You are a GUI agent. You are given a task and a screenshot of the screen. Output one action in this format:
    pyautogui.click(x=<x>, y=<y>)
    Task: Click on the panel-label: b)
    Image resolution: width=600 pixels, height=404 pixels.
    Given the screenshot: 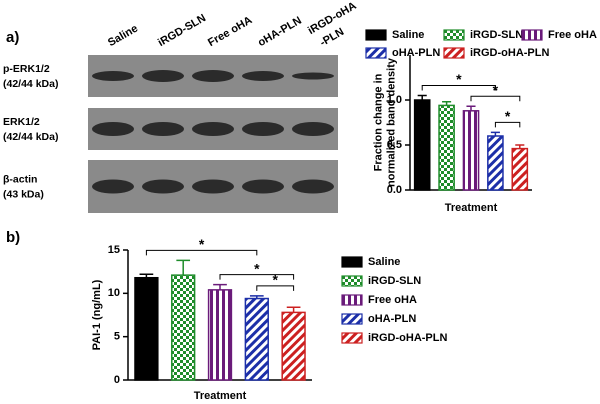 What is the action you would take?
    pyautogui.click(x=13, y=237)
    